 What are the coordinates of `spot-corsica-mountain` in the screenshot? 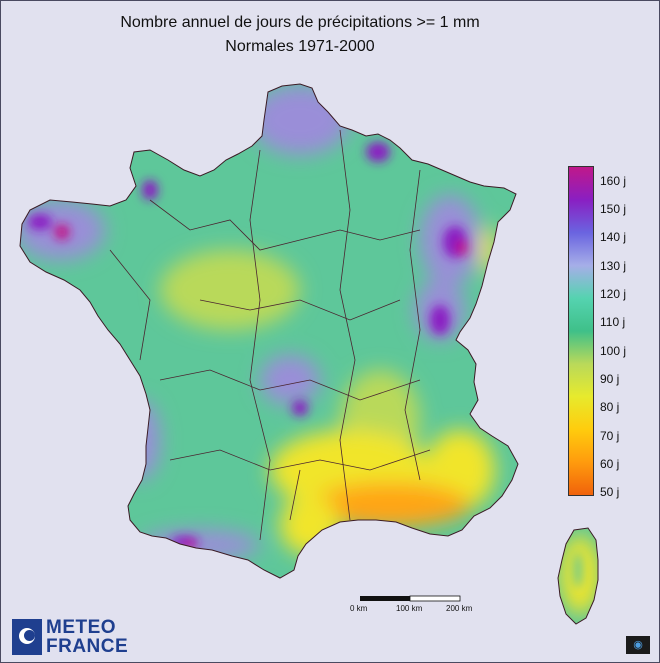 It's located at (578, 570).